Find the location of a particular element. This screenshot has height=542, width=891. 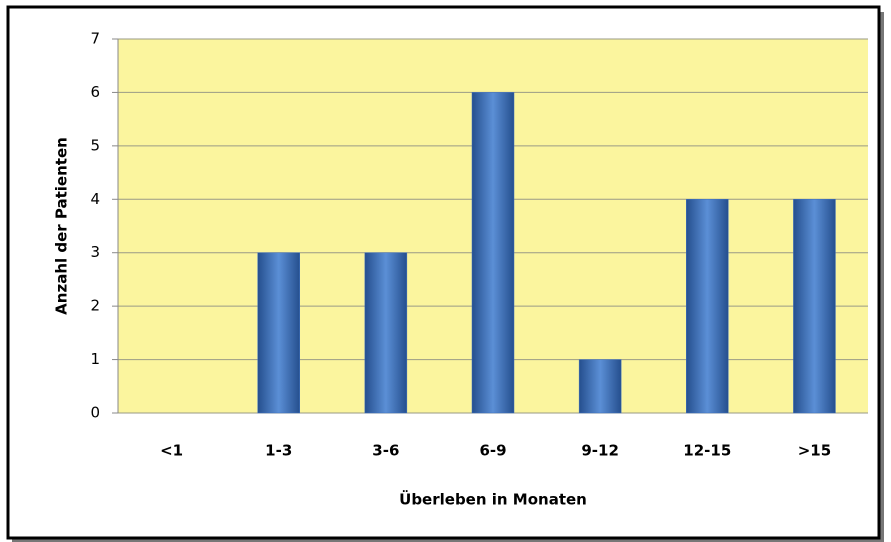

x-tick-label: 9-12 is located at coordinates (600, 451).